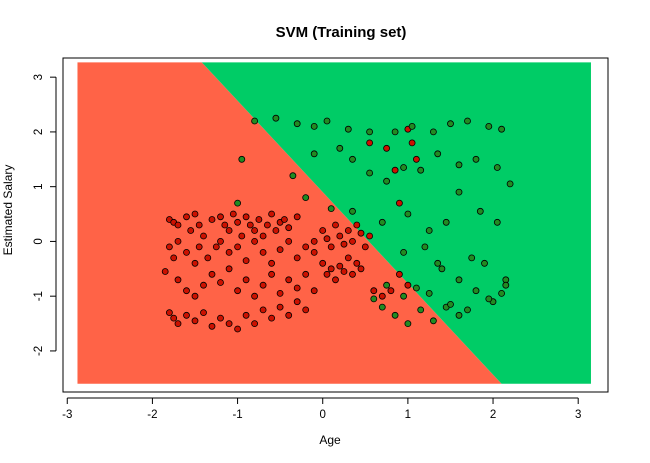 The height and width of the screenshot is (463, 650). Describe the element at coordinates (493, 415) in the screenshot. I see `x-tick-label: 2` at that location.